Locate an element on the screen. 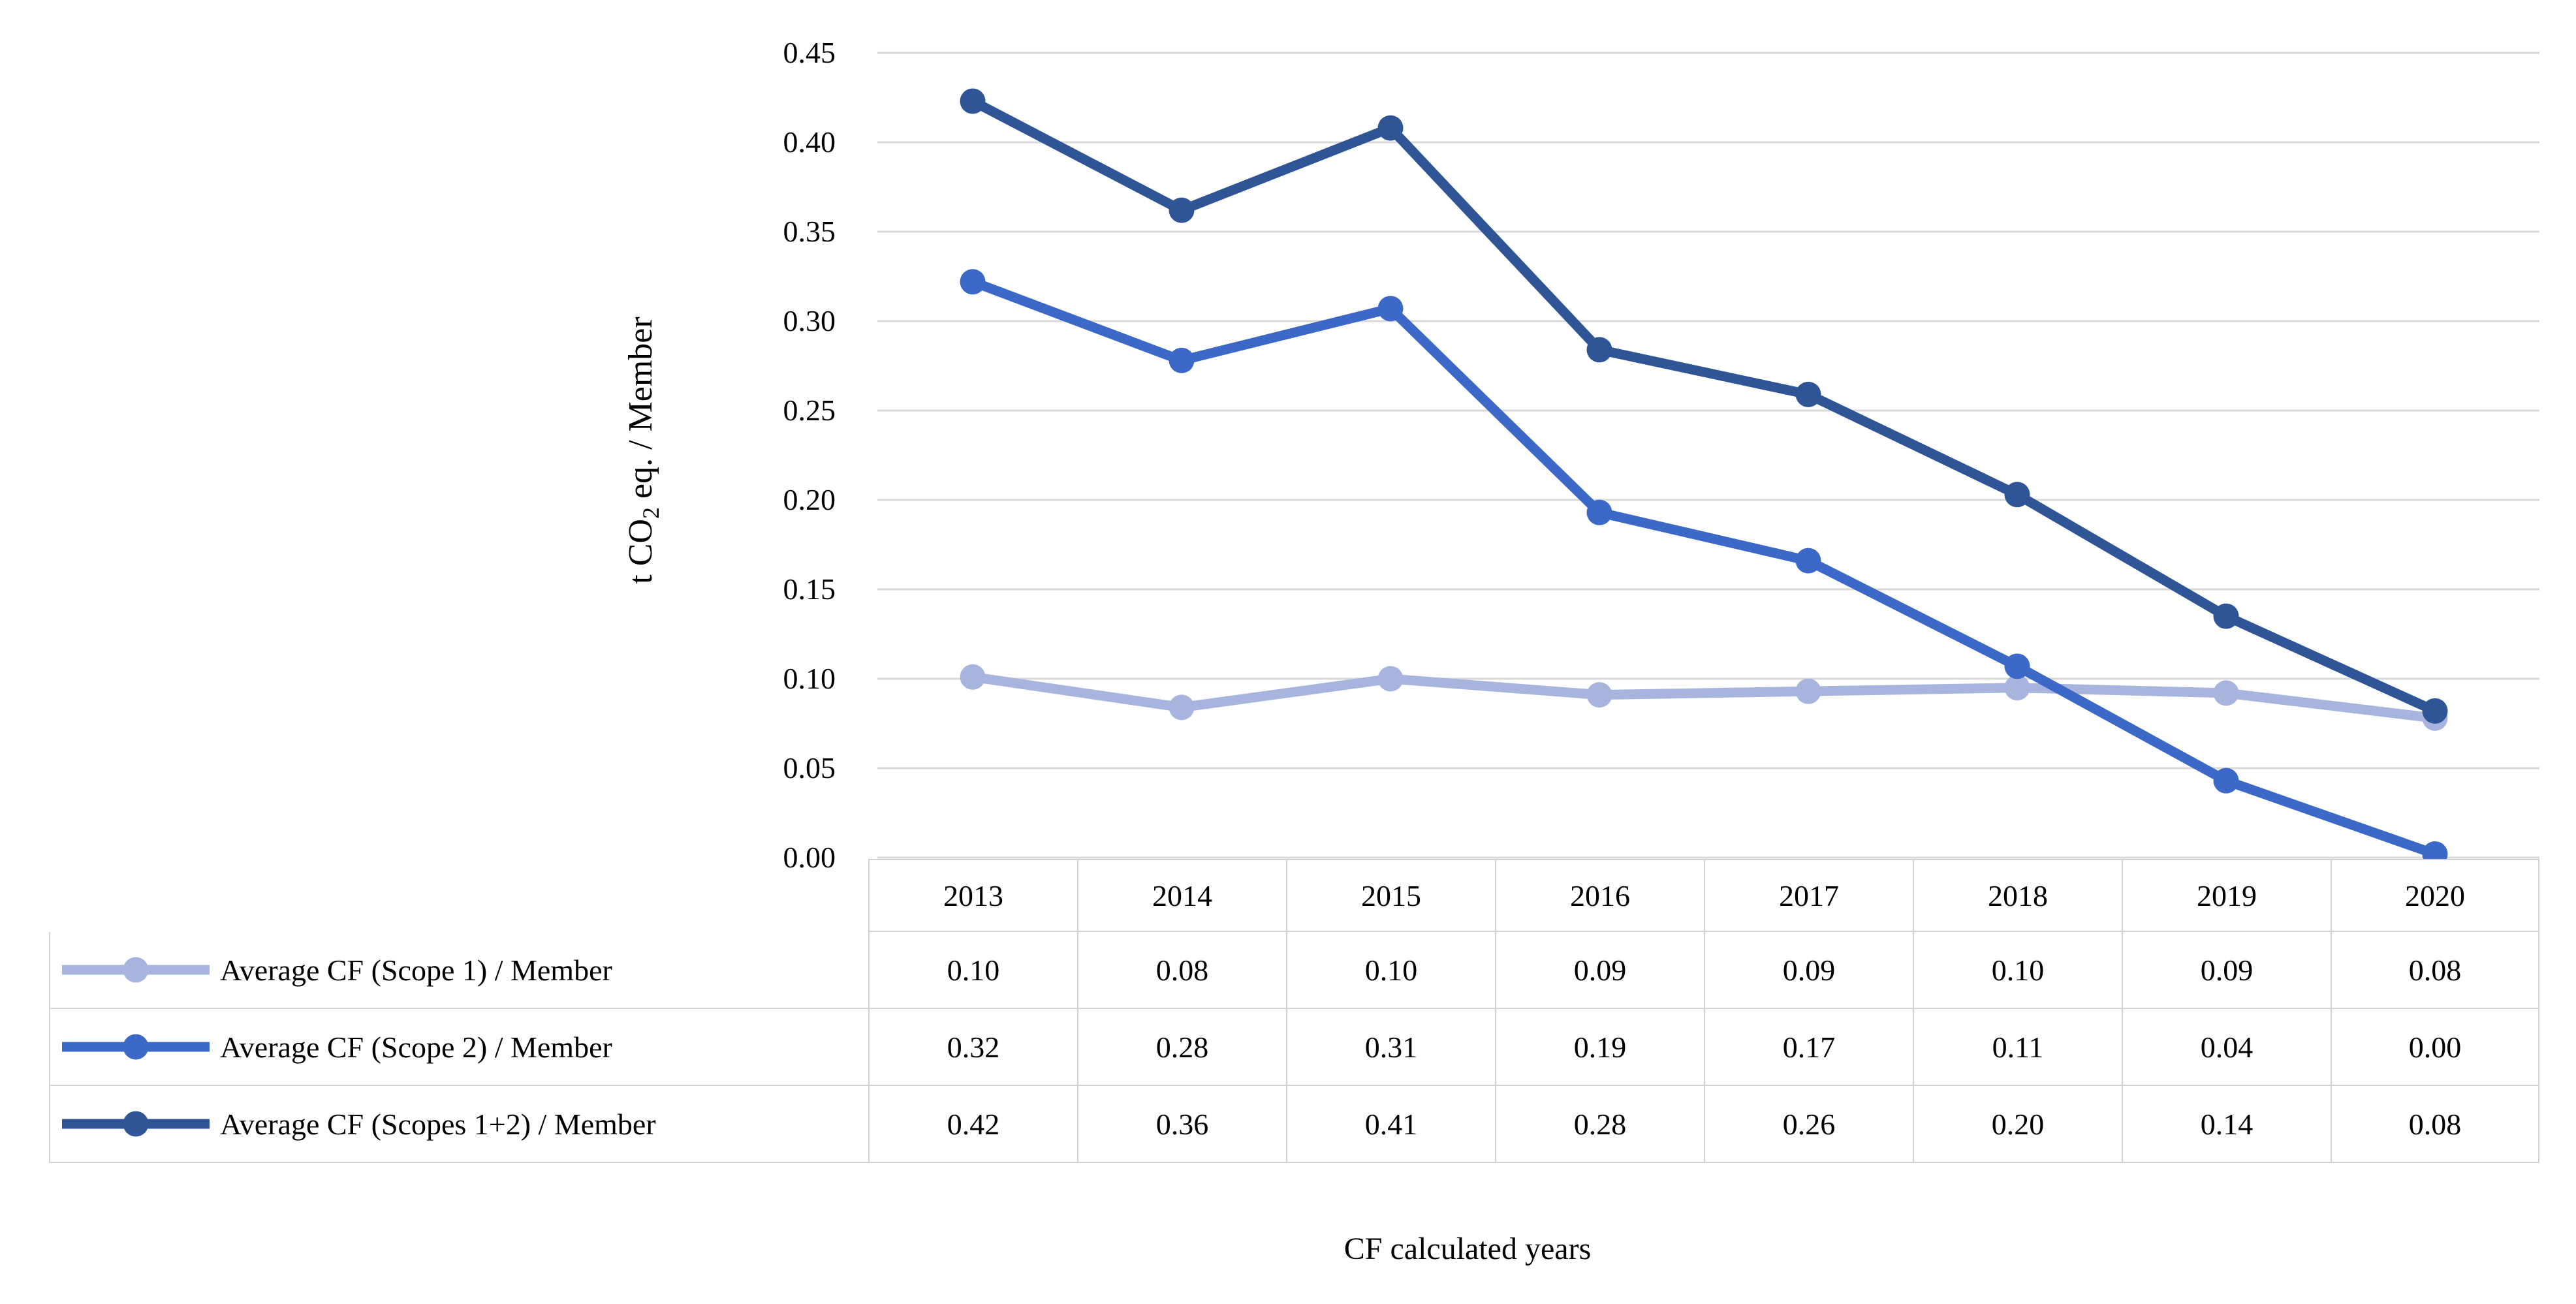 The image size is (2576, 1304). value-cell-series-3: 0.28 is located at coordinates (1599, 1124).